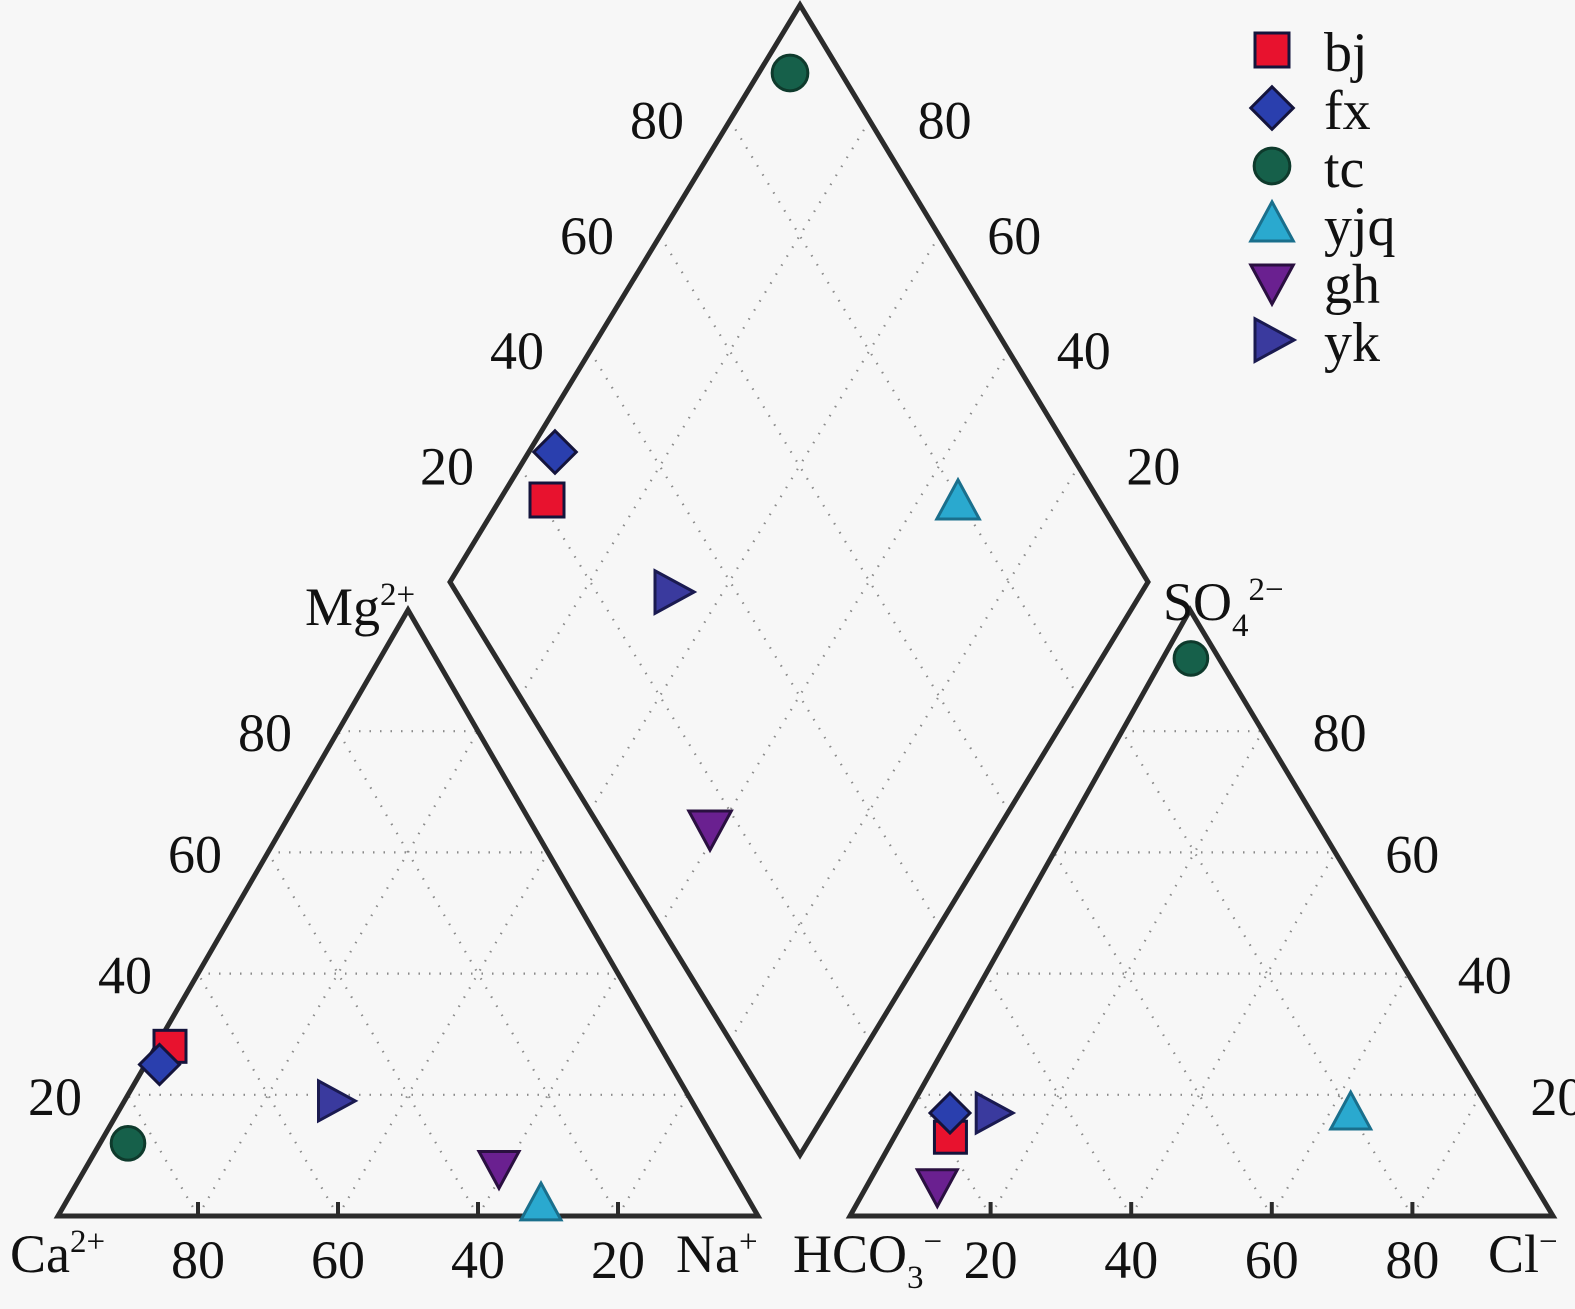 This screenshot has height=1309, width=1575. I want to click on so4-axis-label: SO42−, so click(1223, 608).